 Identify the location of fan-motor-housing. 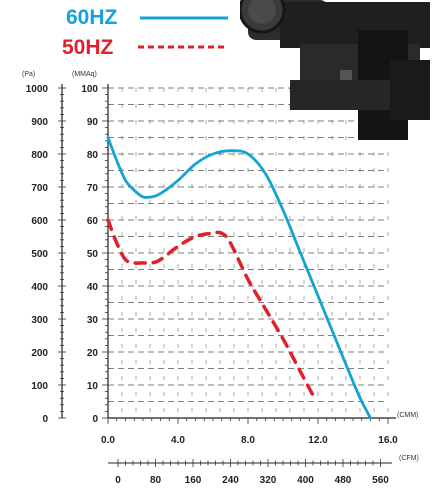
(335, 70).